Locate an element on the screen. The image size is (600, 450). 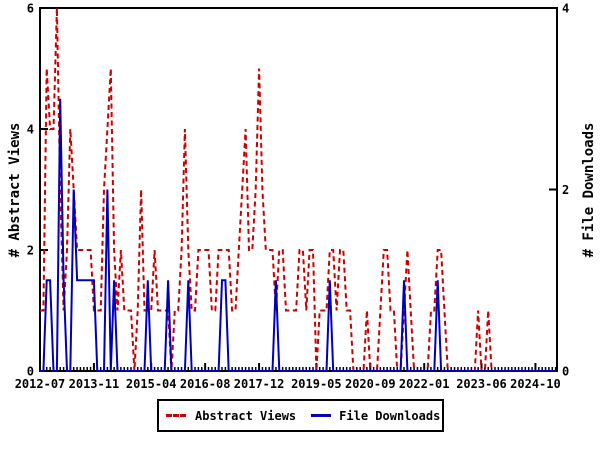
x-axis-tick-label: 2012-07 is located at coordinates (40, 384).